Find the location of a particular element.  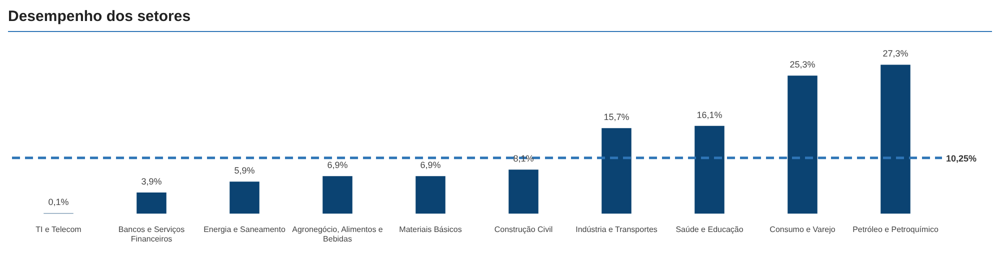

x-tick-label: Bancos e Serviços Financeiros is located at coordinates (151, 234).